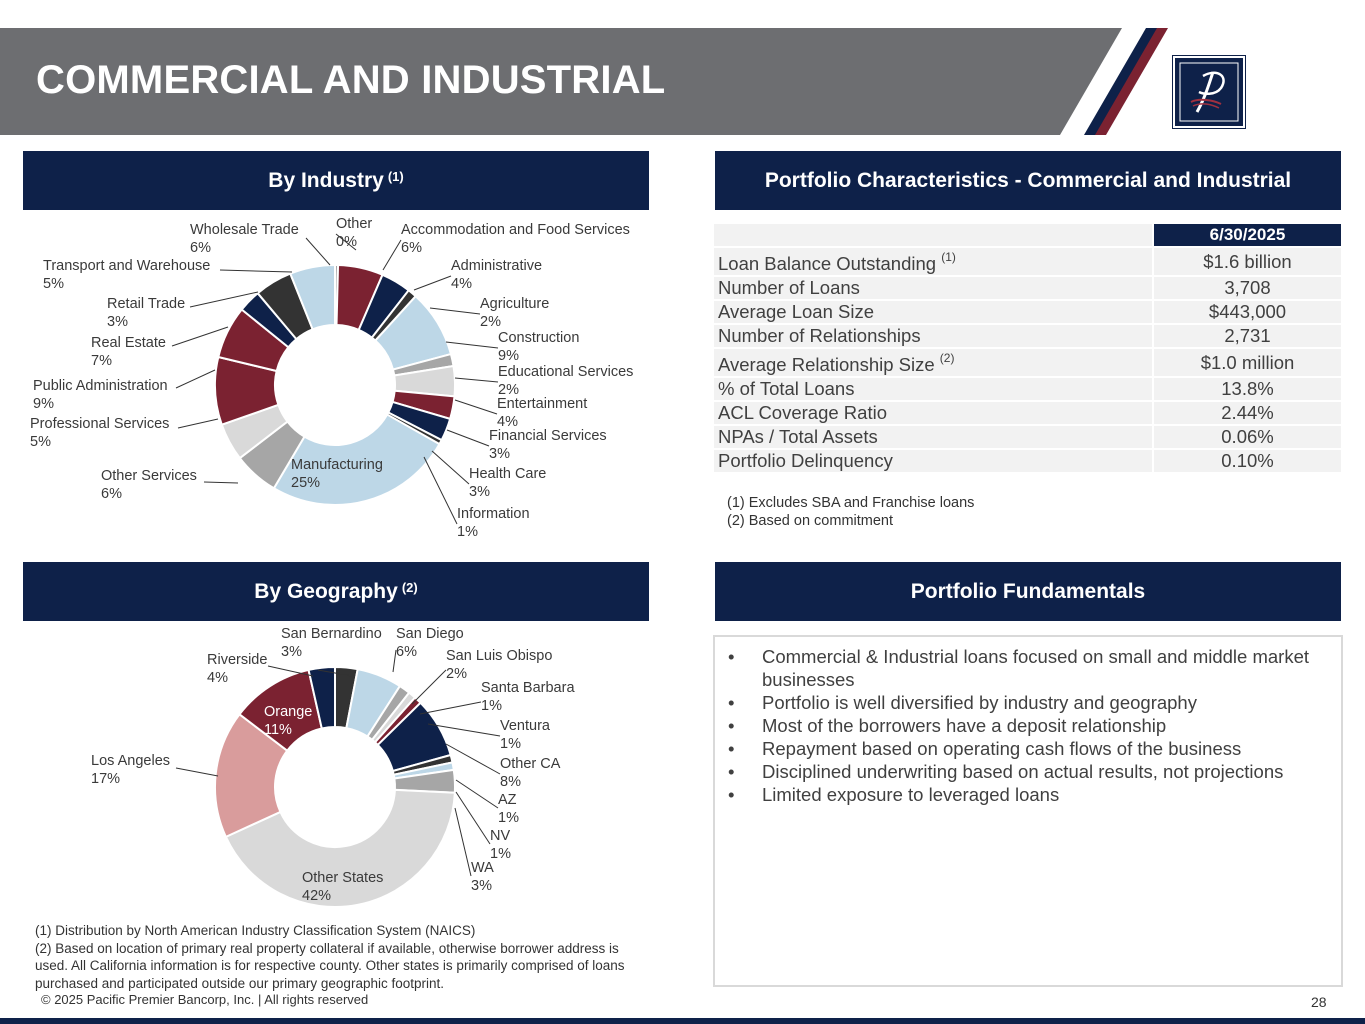 The image size is (1365, 1024). I want to click on industry-leader-health-care, so click(450, 467).